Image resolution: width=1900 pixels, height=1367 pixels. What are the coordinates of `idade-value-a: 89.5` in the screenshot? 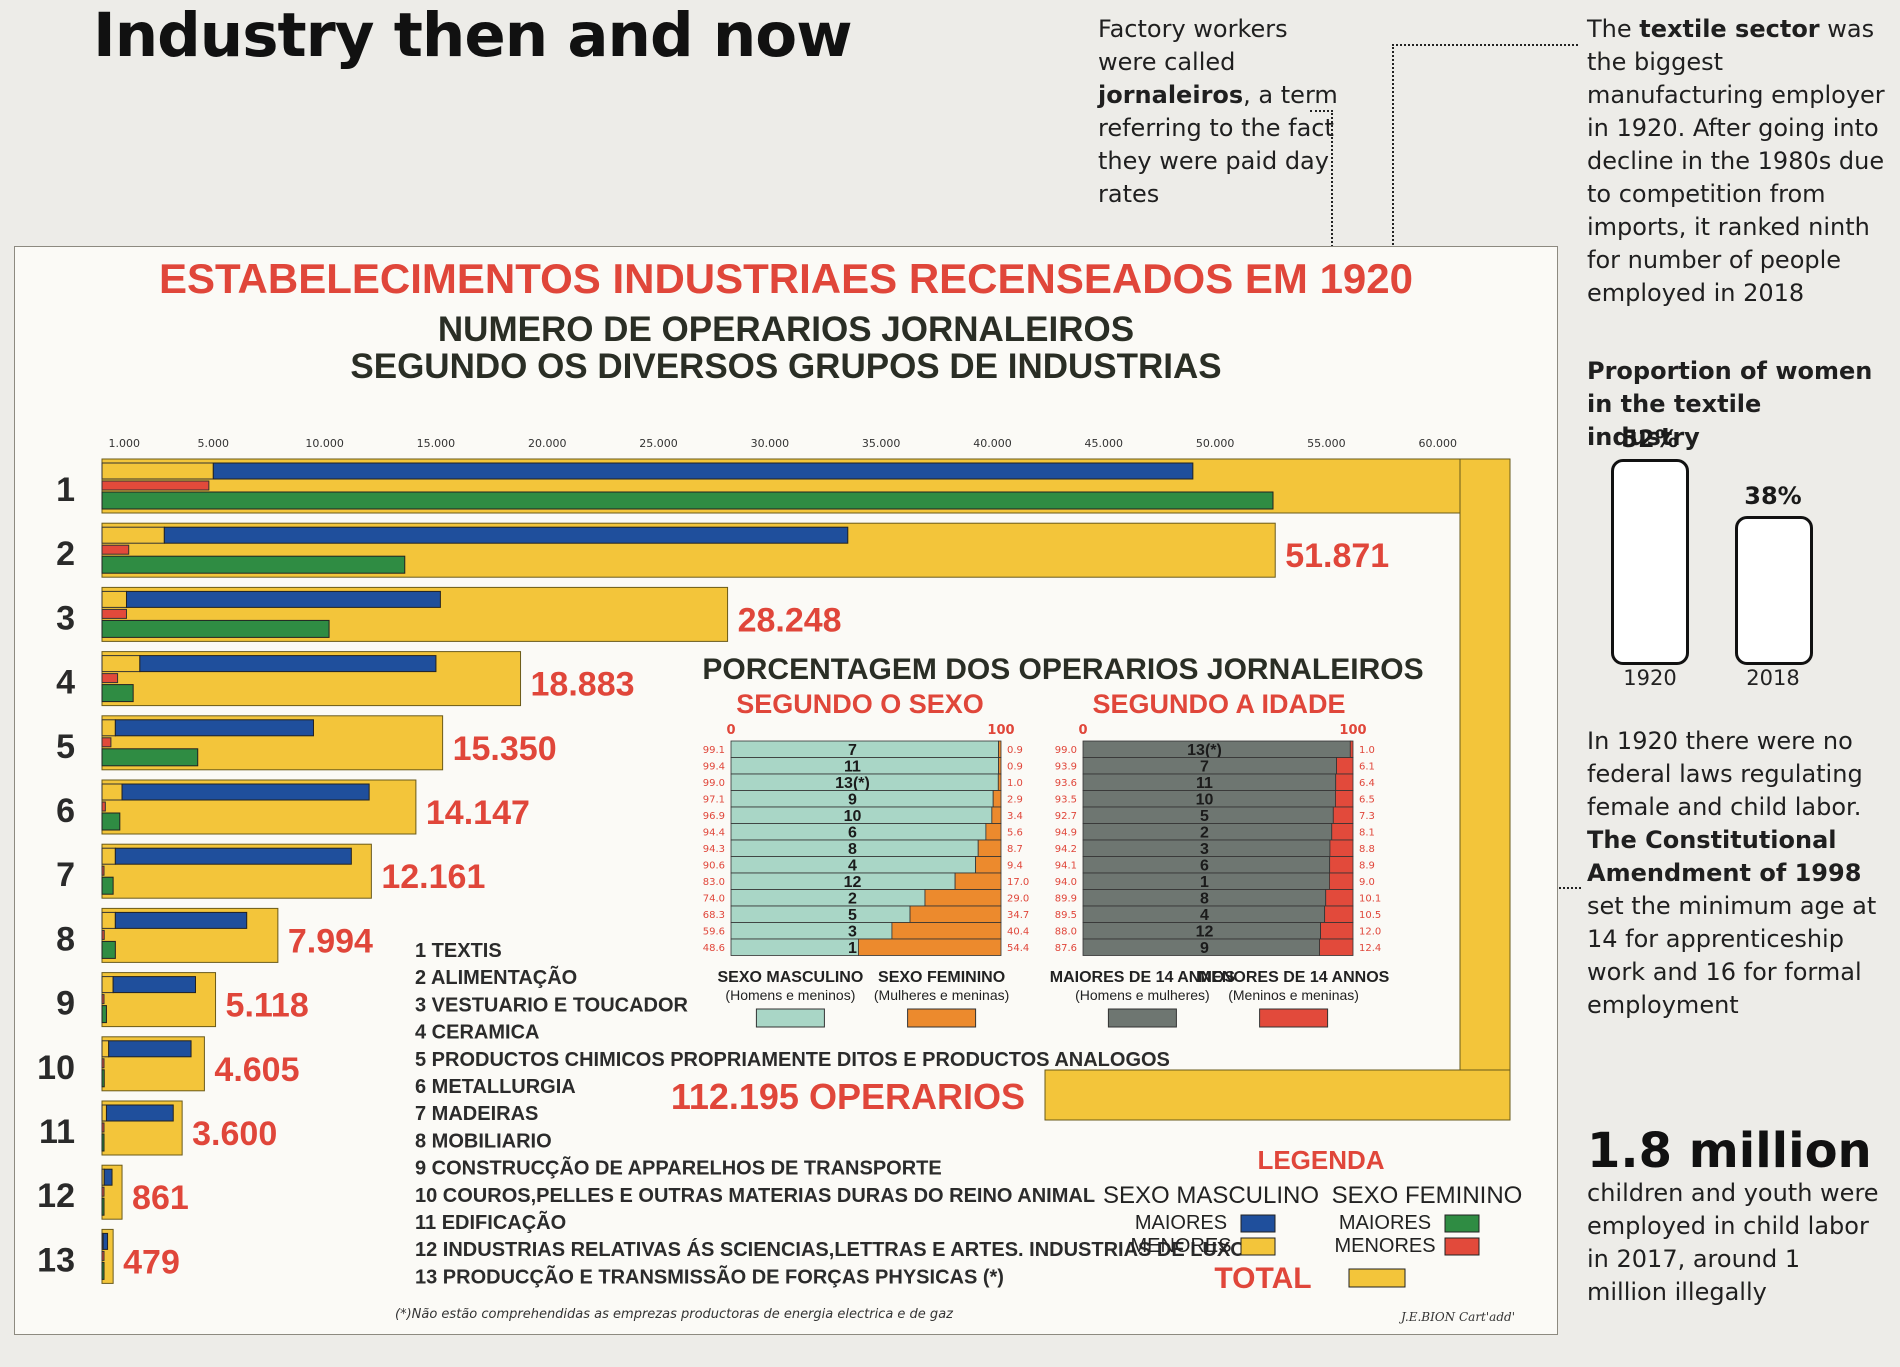 It's located at (1066, 915).